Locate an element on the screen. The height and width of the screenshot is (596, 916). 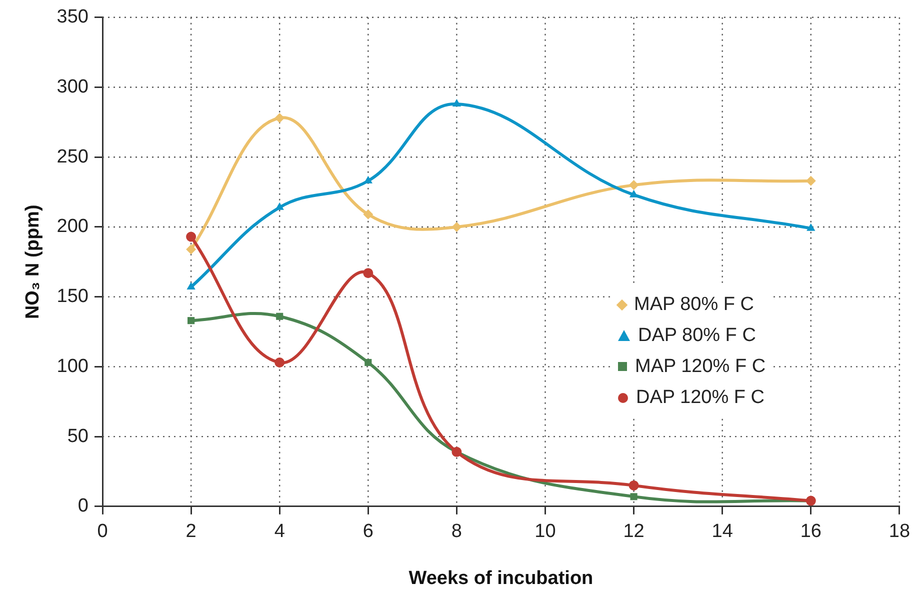
y-tick-label: 300 is located at coordinates (72, 87).